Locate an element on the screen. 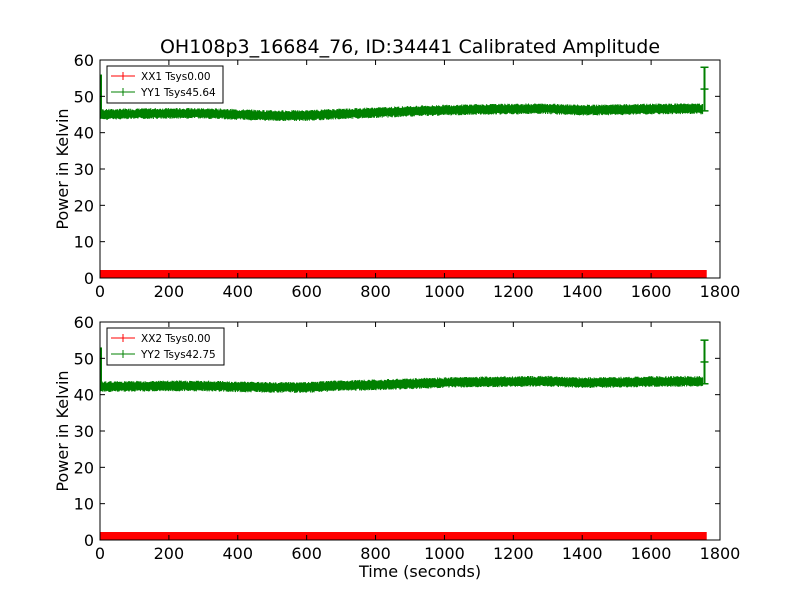  legend: XX2 Tsys0.00 YY2 Tsys42.75 is located at coordinates (165, 346).